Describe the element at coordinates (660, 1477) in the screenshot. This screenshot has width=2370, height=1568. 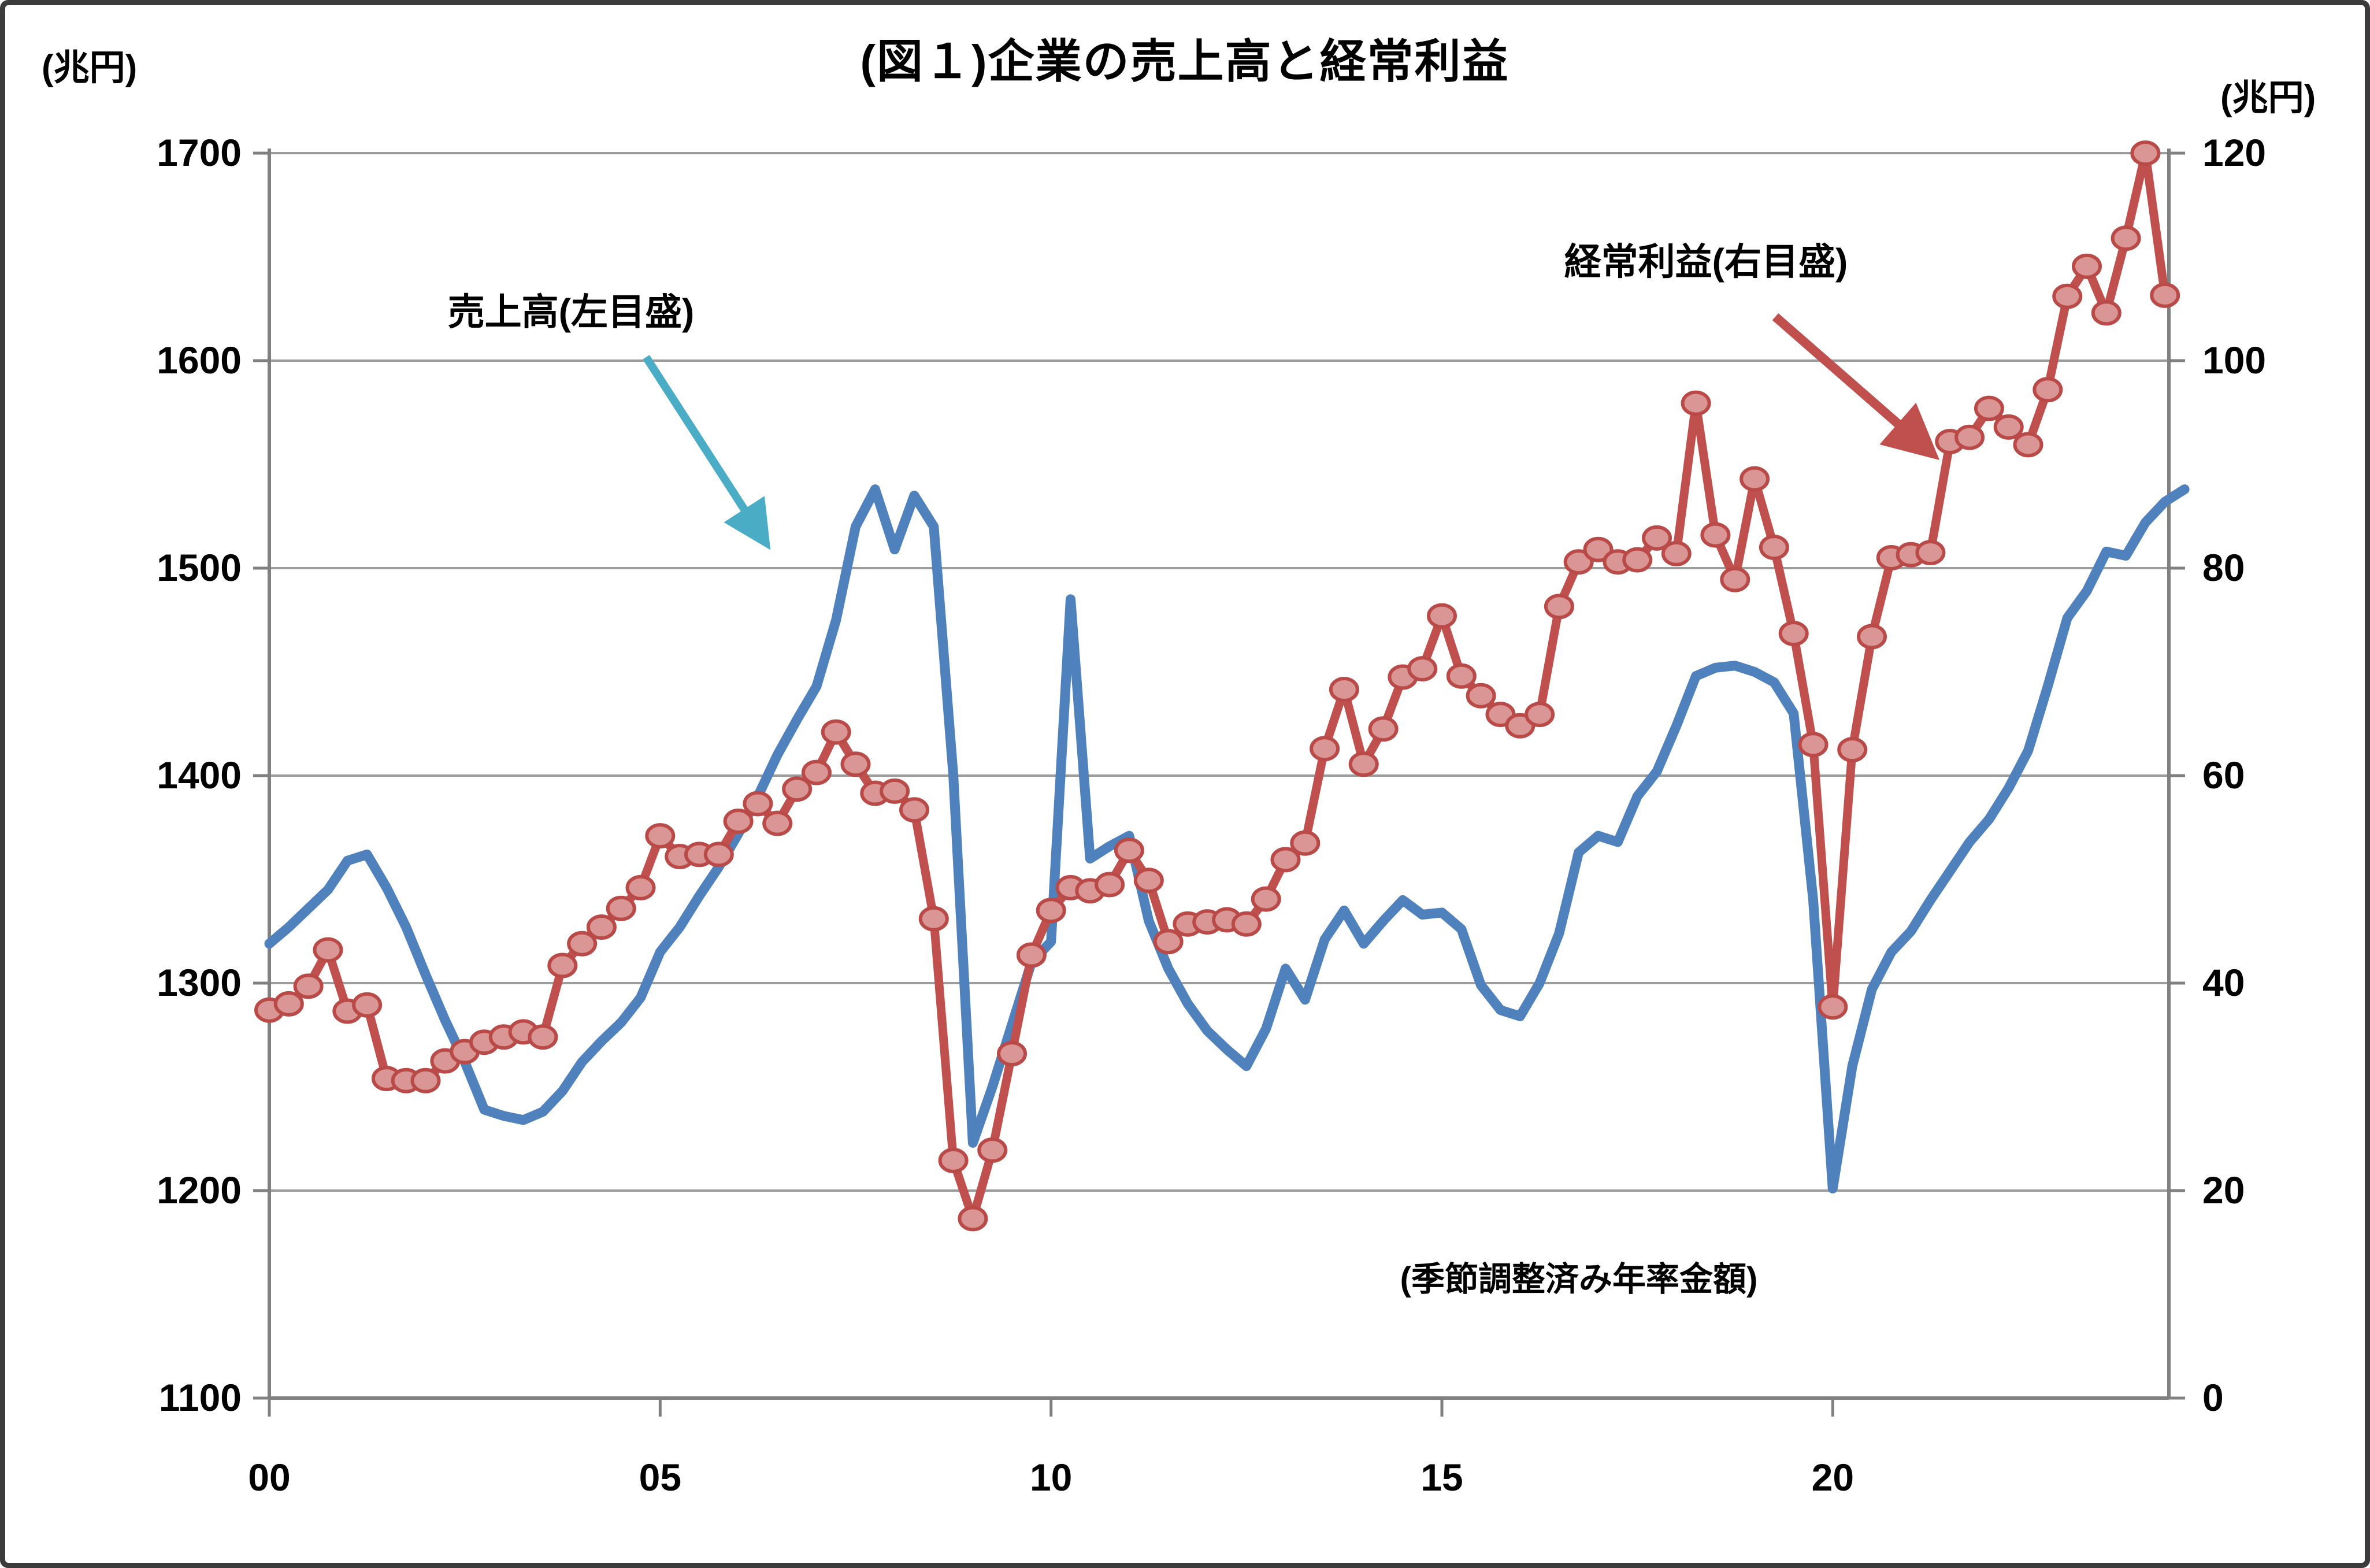
I see `x-axis-tick-label: 05` at that location.